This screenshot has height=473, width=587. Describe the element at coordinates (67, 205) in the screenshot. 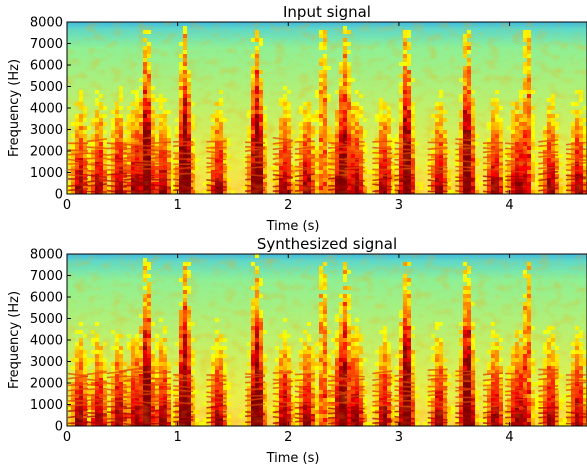

I see `x-tick-label: 0` at that location.